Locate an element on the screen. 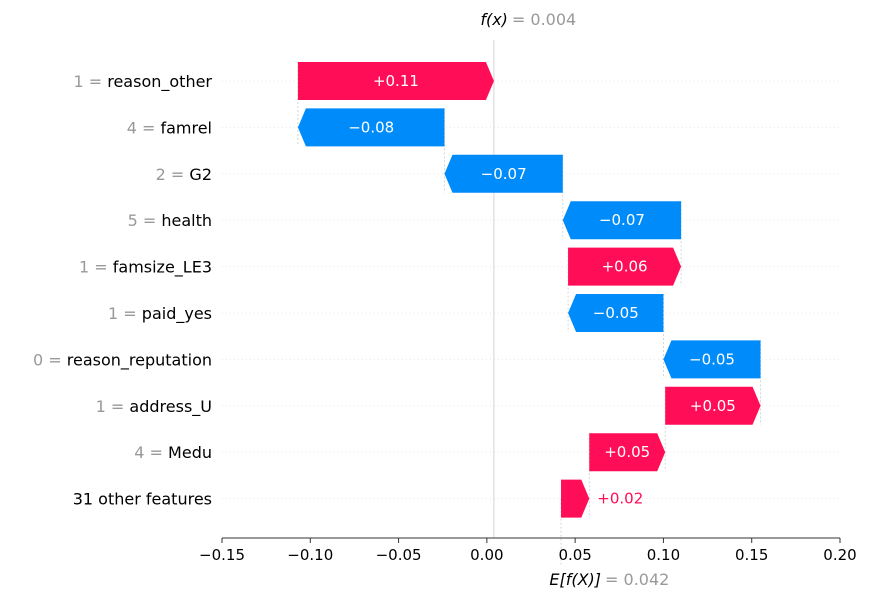  feature-label: 5 = health is located at coordinates (170, 220).